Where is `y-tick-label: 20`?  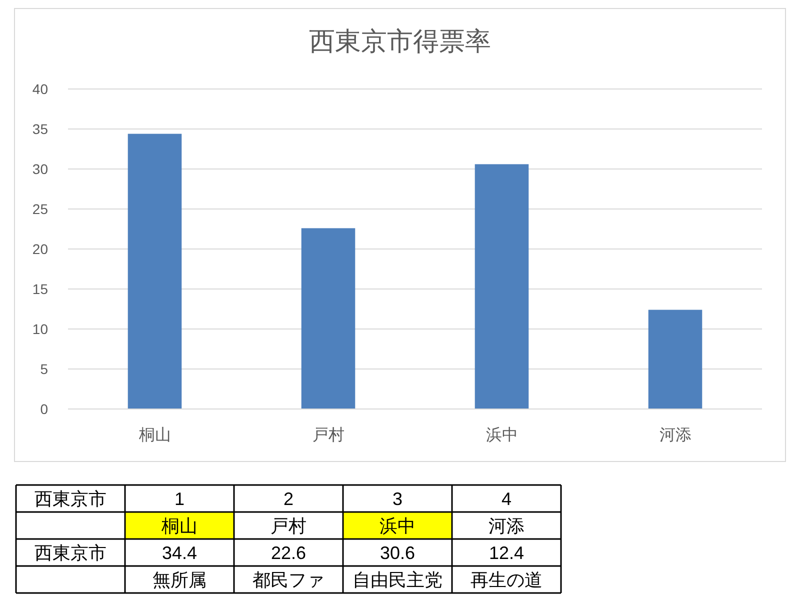
y-tick-label: 20 is located at coordinates (40, 248).